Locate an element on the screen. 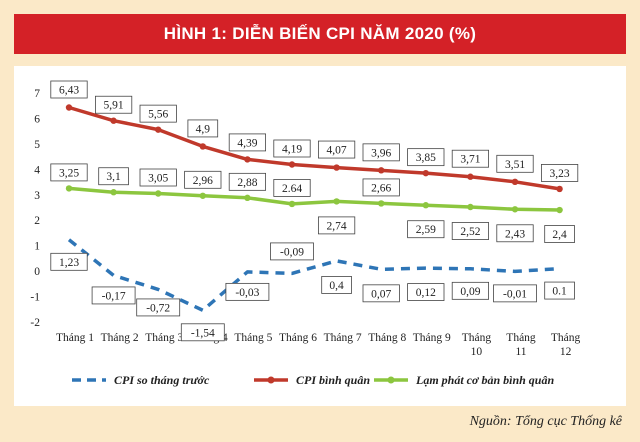 Image resolution: width=640 pixels, height=442 pixels. data-label: 6,43 is located at coordinates (69, 91).